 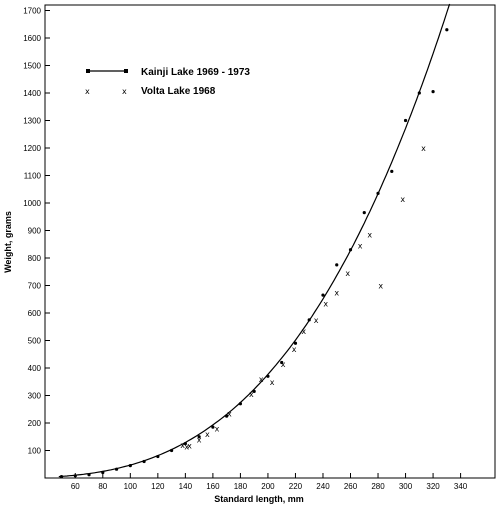 What do you see at coordinates (87, 91) in the screenshot?
I see `legend-marker-volta-left: x` at bounding box center [87, 91].